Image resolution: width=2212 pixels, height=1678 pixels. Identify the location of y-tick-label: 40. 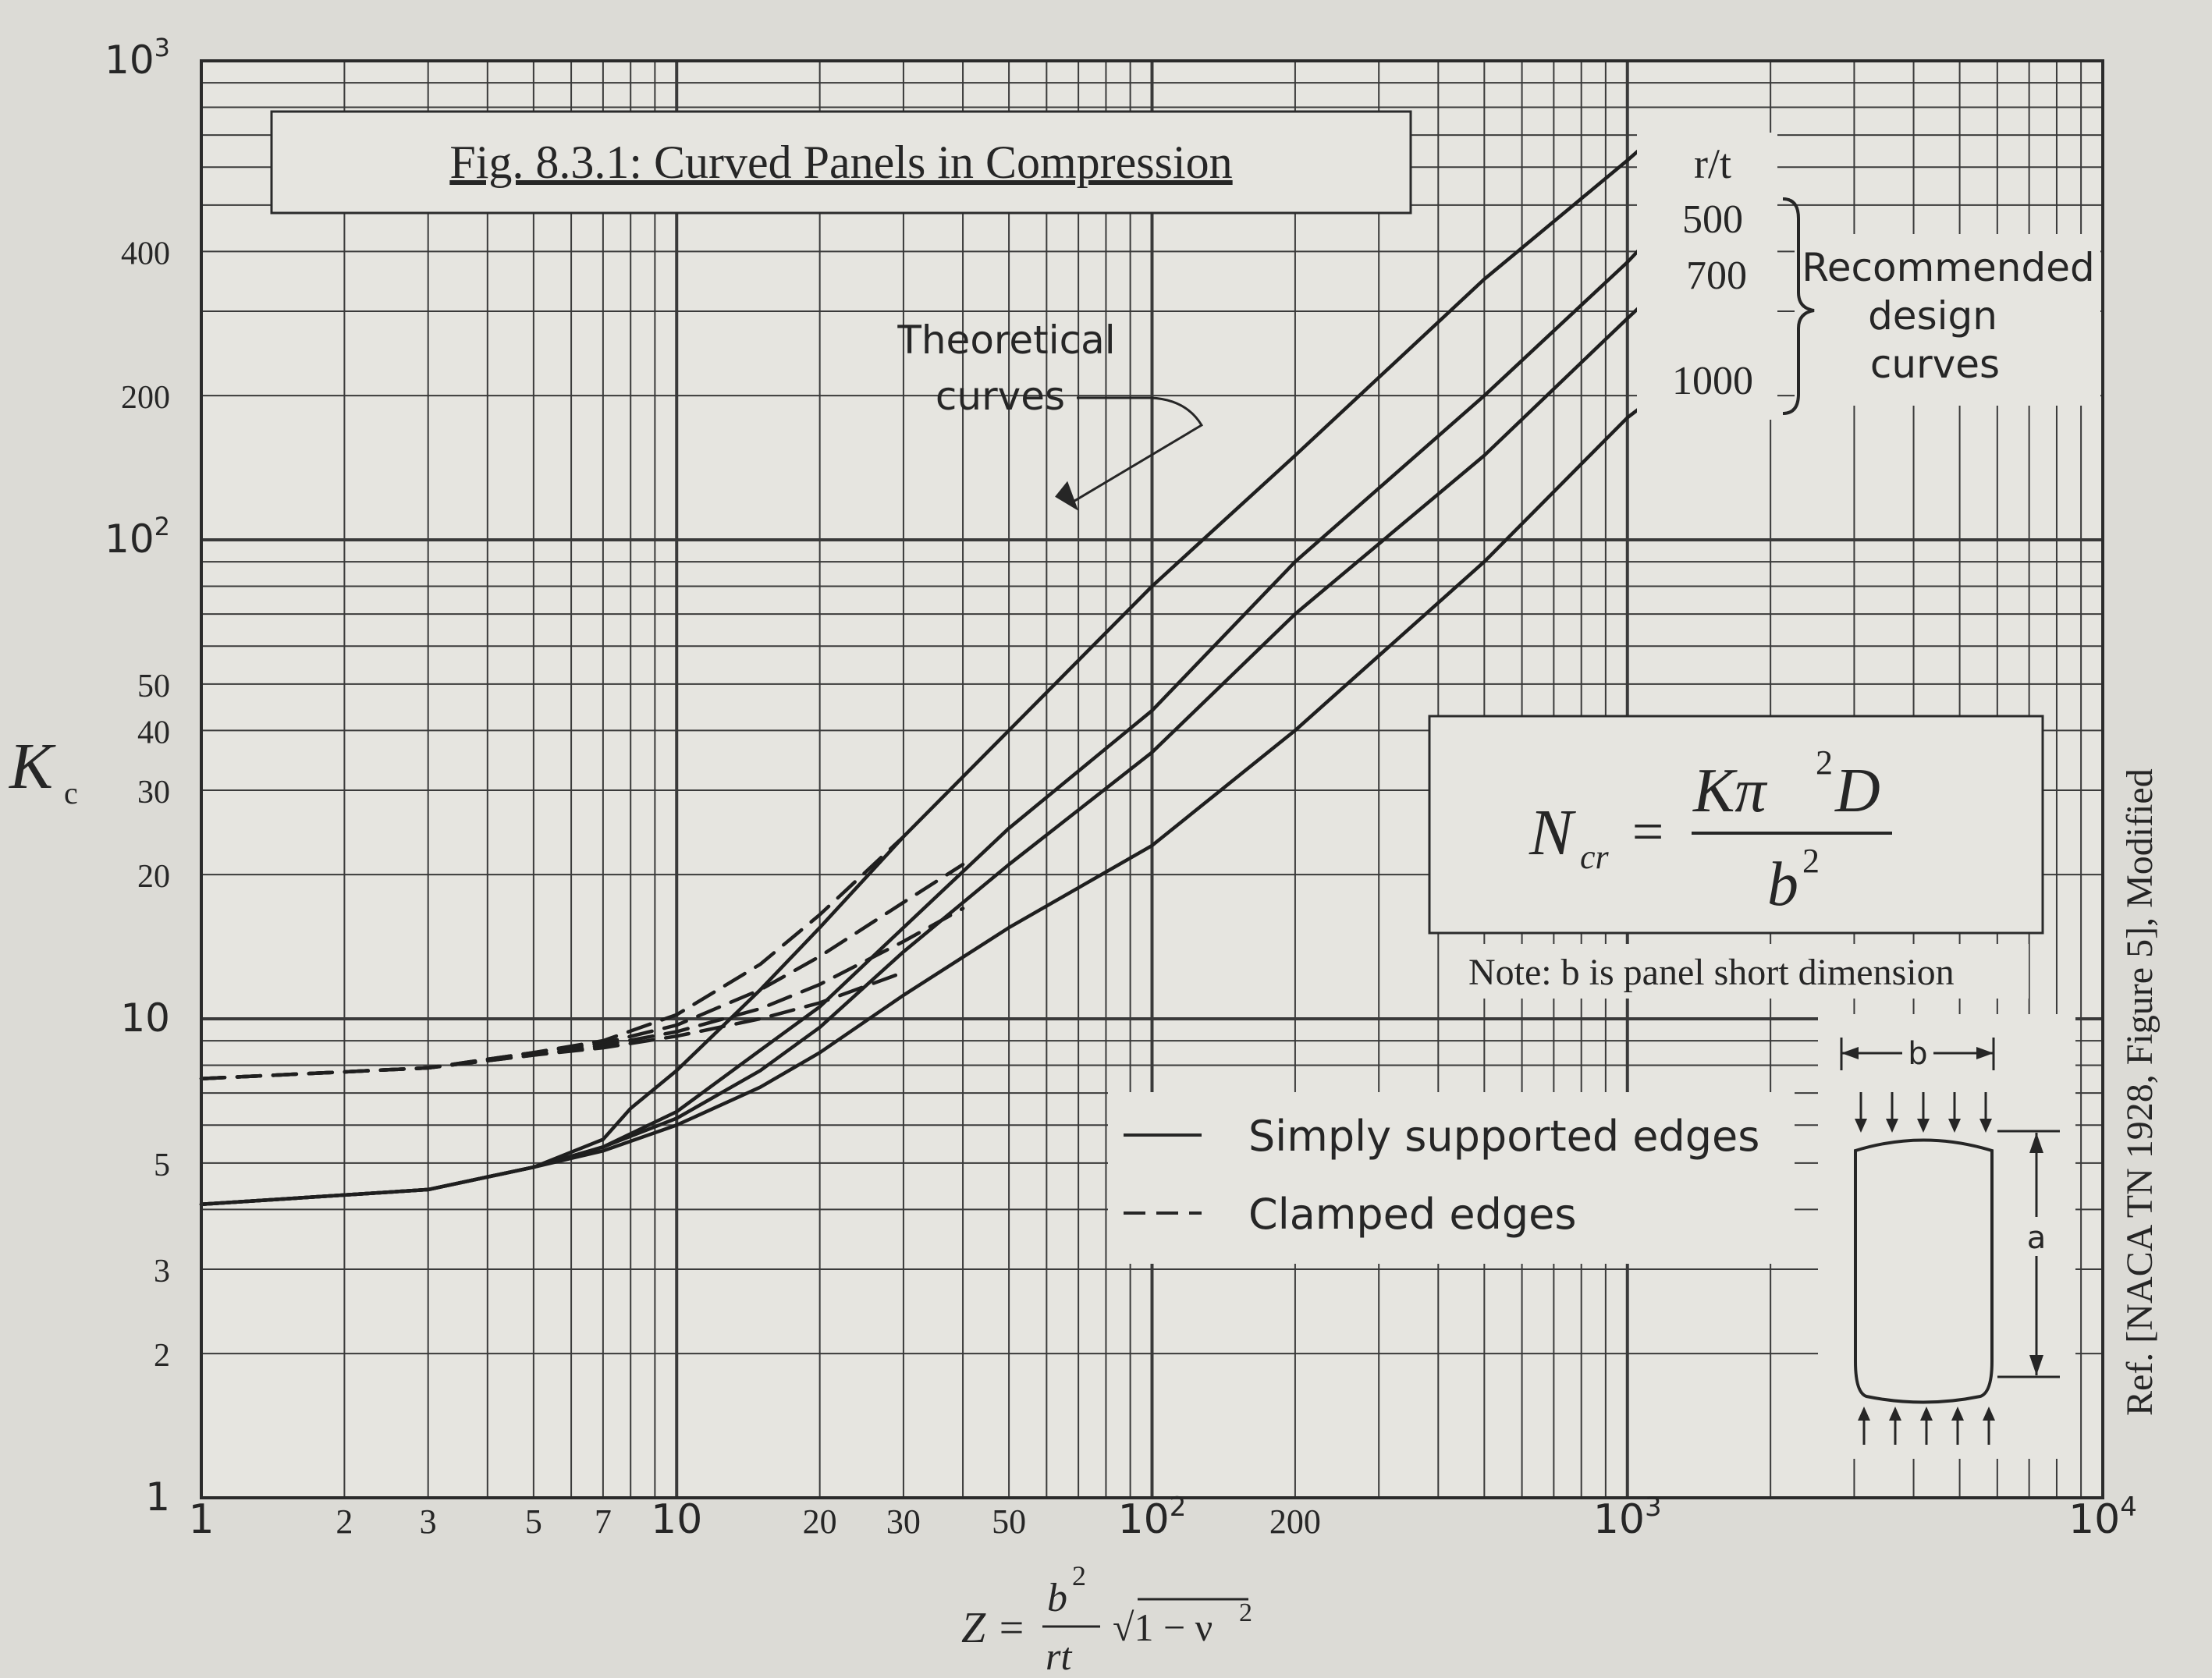
(153, 733).